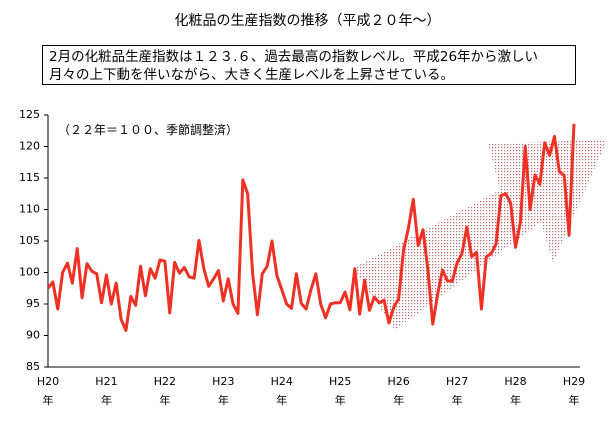 The height and width of the screenshot is (426, 615). What do you see at coordinates (106, 391) in the screenshot?
I see `x-tick-label: H21年` at bounding box center [106, 391].